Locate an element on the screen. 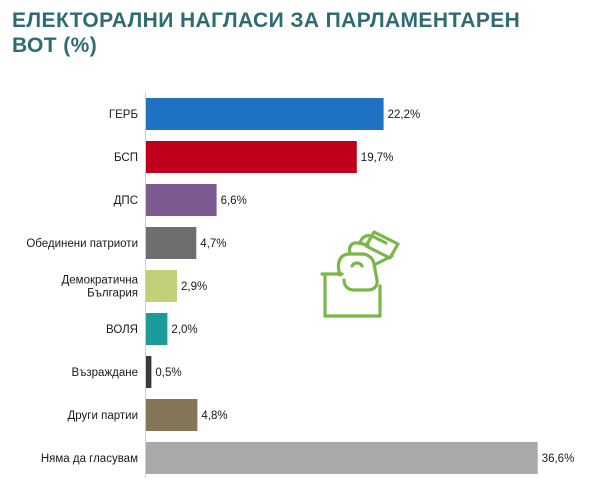 This screenshot has width=600, height=494. value-label-6: 0,5% is located at coordinates (168, 373).